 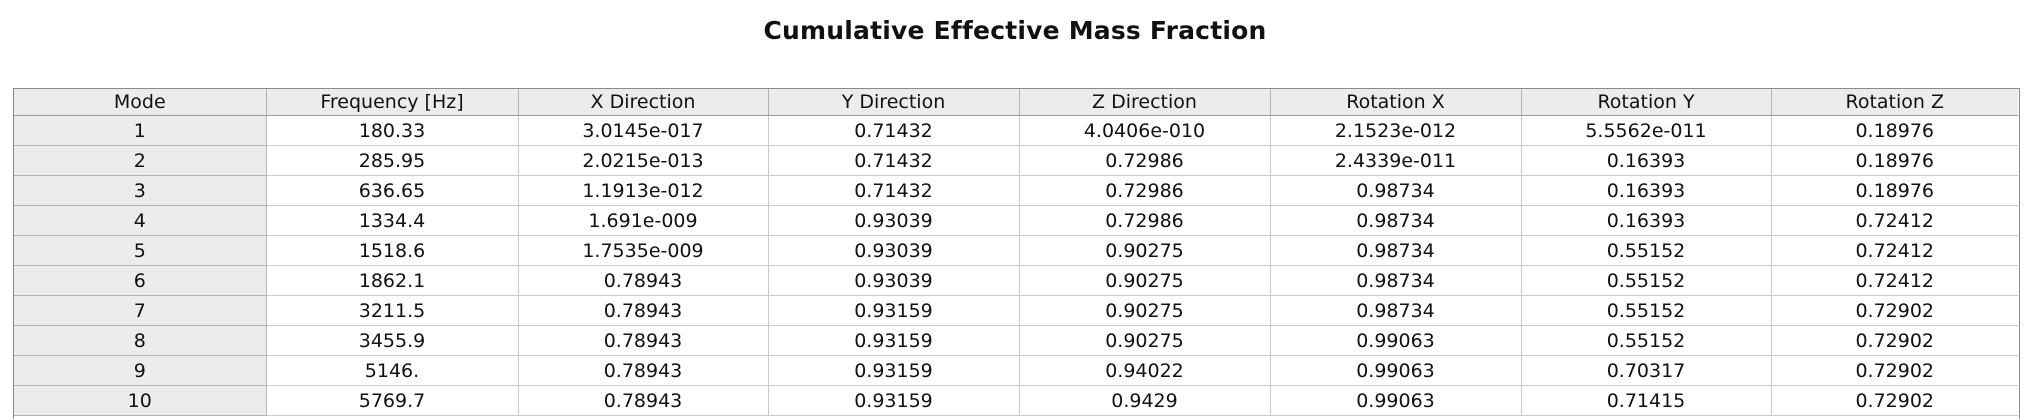 I want to click on column-header-z-direction: Z Direction, so click(x=1145, y=102).